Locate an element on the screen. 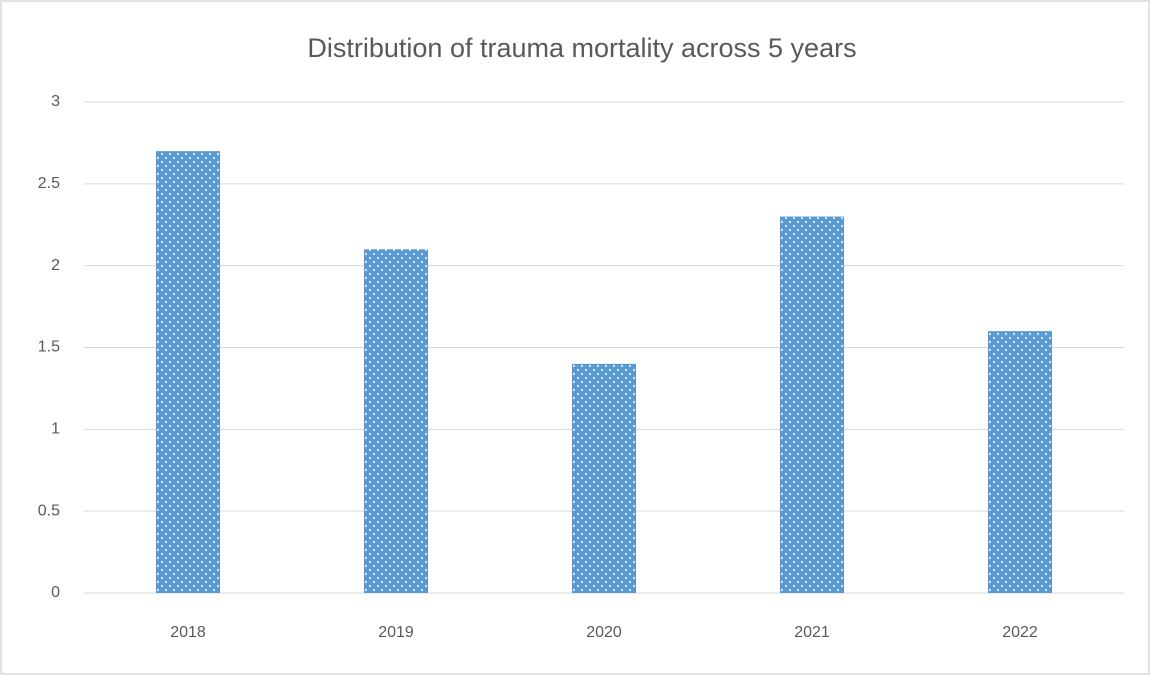  x-tick-label: 2019 is located at coordinates (396, 632).